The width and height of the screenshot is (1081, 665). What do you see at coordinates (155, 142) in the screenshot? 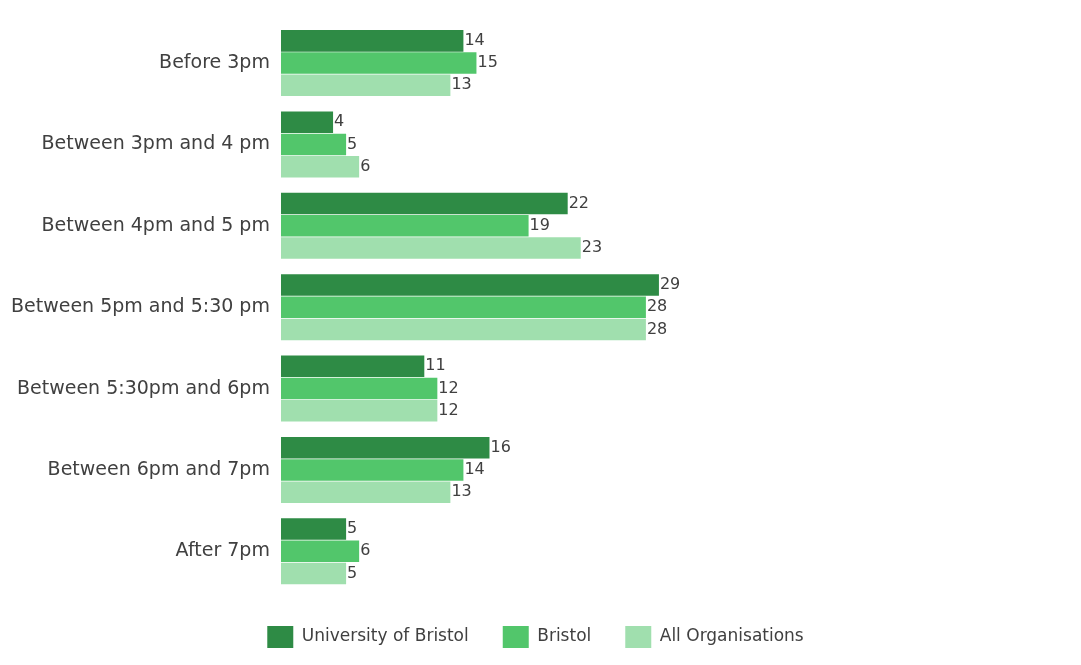
I see `y-tick-label: Between 3pm and 4 pm` at bounding box center [155, 142].